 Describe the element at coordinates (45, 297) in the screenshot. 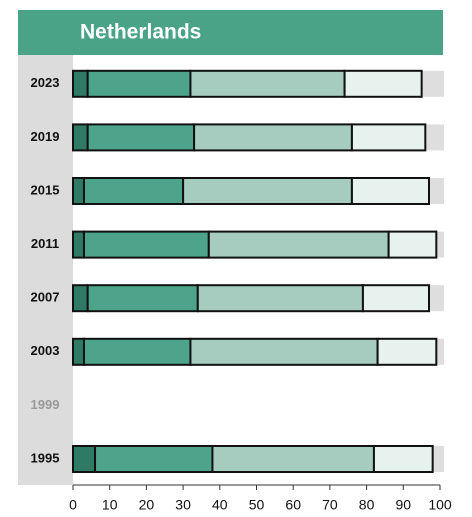

I see `y-tick-label: 2007` at that location.